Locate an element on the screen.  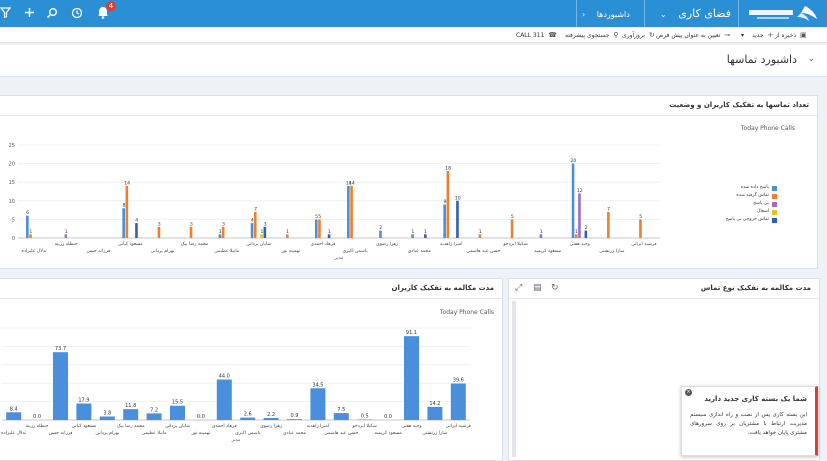
data-label: 7.5 is located at coordinates (341, 410).